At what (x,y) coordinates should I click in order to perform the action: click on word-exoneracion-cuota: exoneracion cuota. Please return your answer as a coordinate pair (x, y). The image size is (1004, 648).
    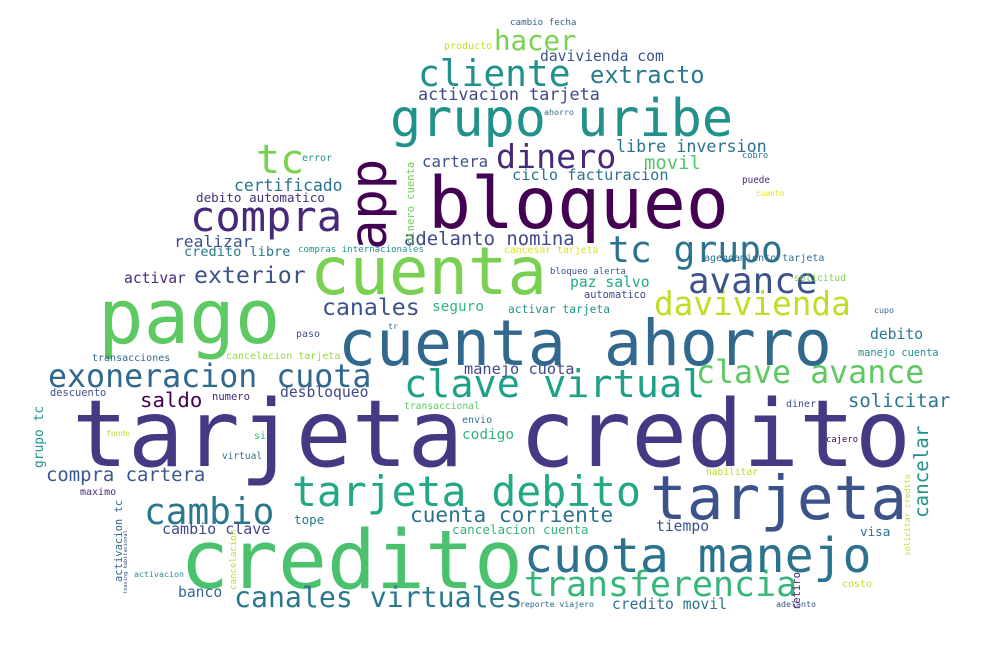
    Looking at the image, I should click on (210, 377).